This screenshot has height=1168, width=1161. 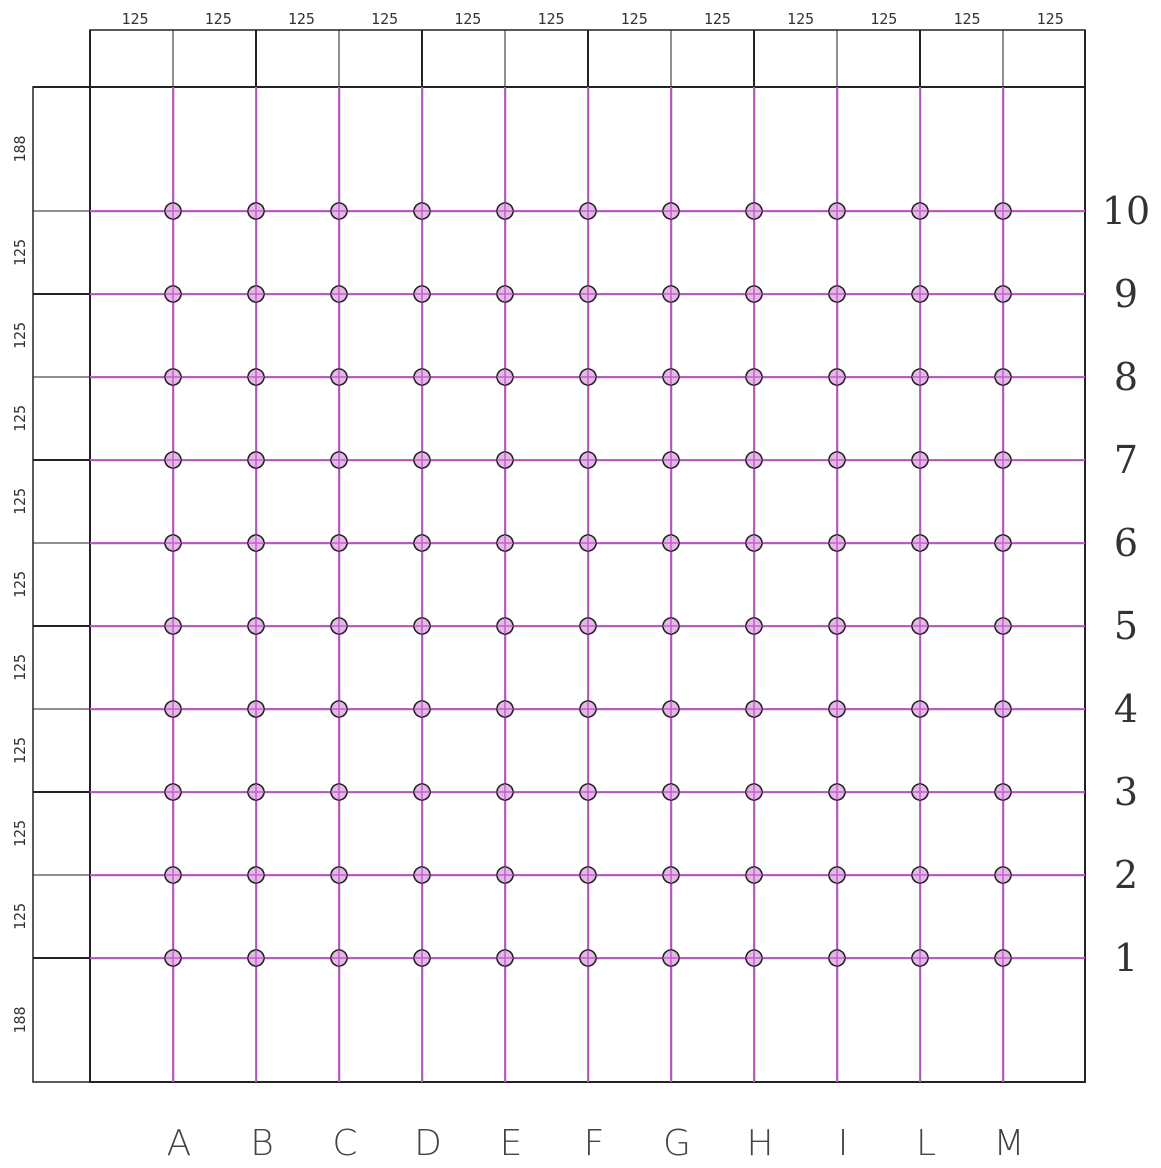 What do you see at coordinates (1126, 377) in the screenshot?
I see `row-label: 8` at bounding box center [1126, 377].